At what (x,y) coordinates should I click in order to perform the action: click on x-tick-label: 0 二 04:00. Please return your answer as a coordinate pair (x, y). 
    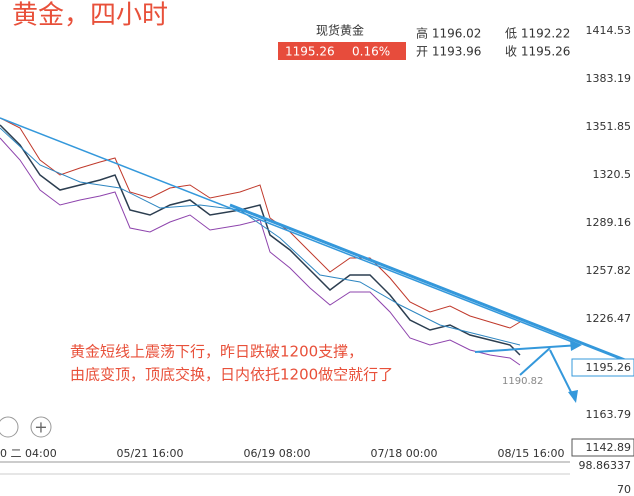
    Looking at the image, I should click on (28, 453).